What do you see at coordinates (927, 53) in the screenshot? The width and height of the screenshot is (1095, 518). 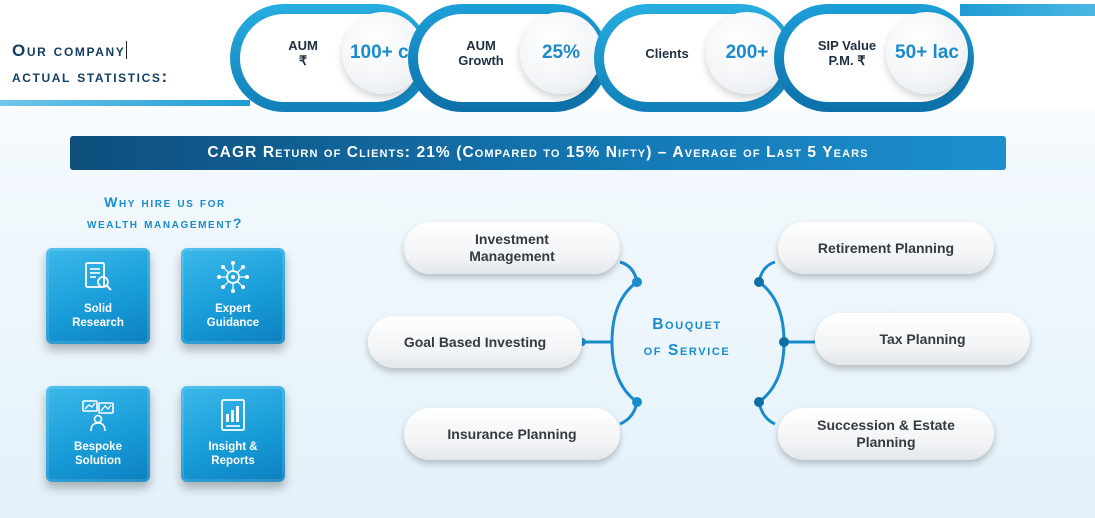 I see `stat-sip-value: 50+ lac` at bounding box center [927, 53].